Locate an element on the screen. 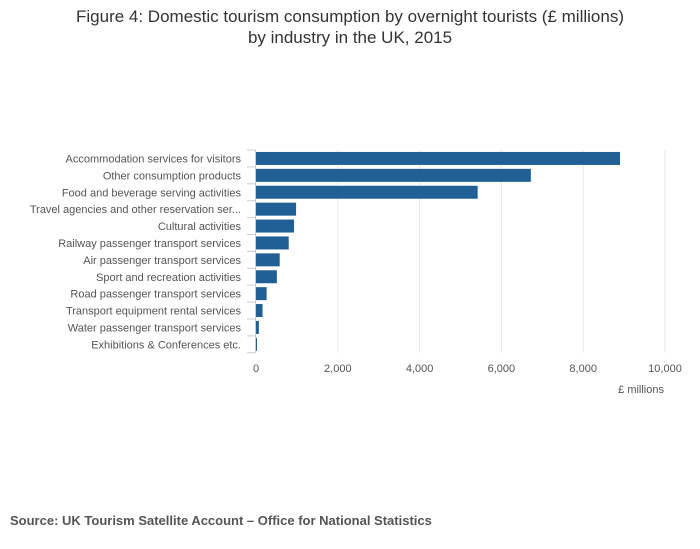  category-label: Other consumption products is located at coordinates (172, 176).